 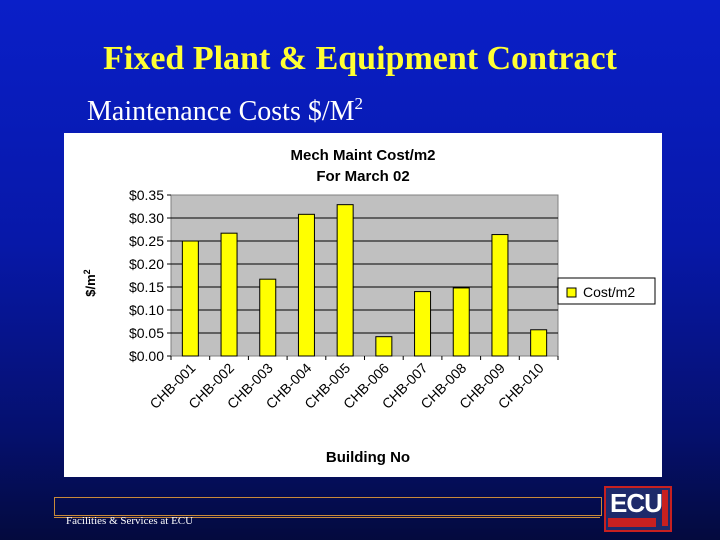 I want to click on y-tick-label: $0.00, so click(x=146, y=356).